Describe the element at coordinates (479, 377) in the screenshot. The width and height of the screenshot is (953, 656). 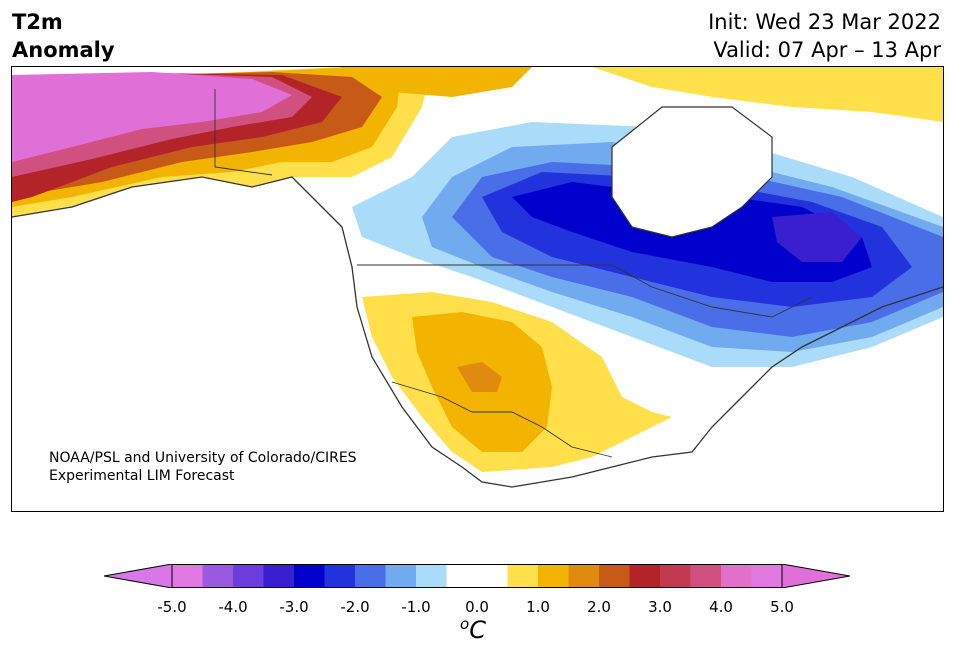
I see `southwest-warm-orange` at that location.